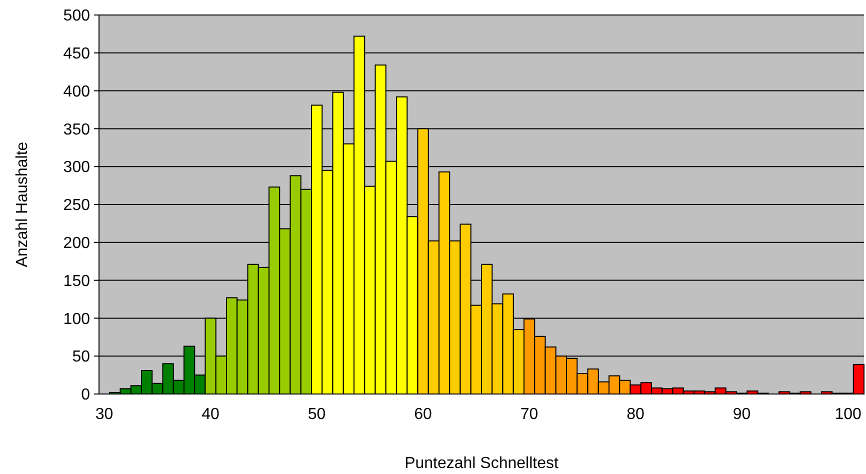  What do you see at coordinates (76, 91) in the screenshot?
I see `y-tick-label: 400` at bounding box center [76, 91].